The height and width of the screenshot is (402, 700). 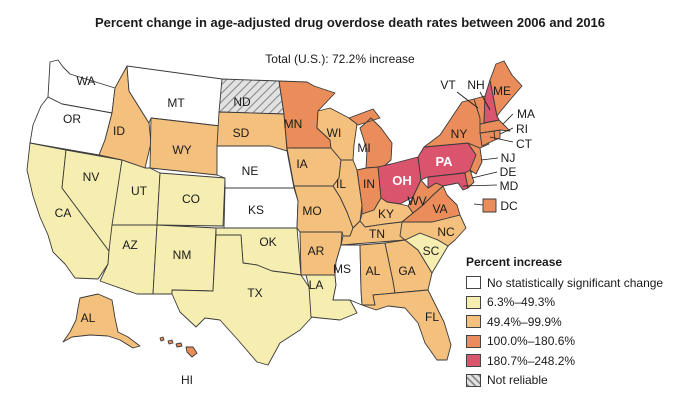 What do you see at coordinates (509, 186) in the screenshot?
I see `label-md: MD` at bounding box center [509, 186].